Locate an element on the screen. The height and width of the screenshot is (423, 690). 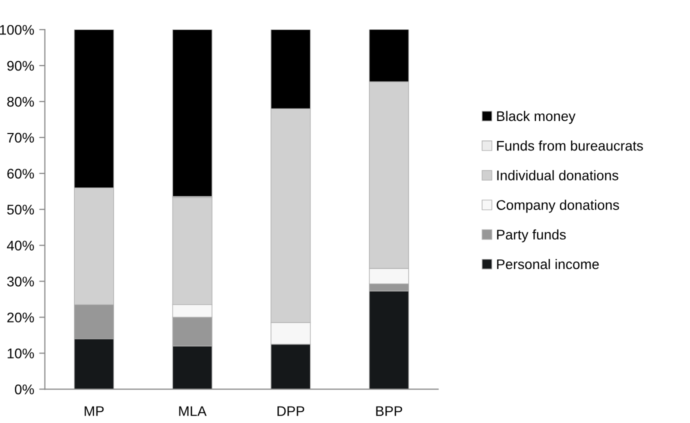
x-tick-label: DPP is located at coordinates (291, 411).